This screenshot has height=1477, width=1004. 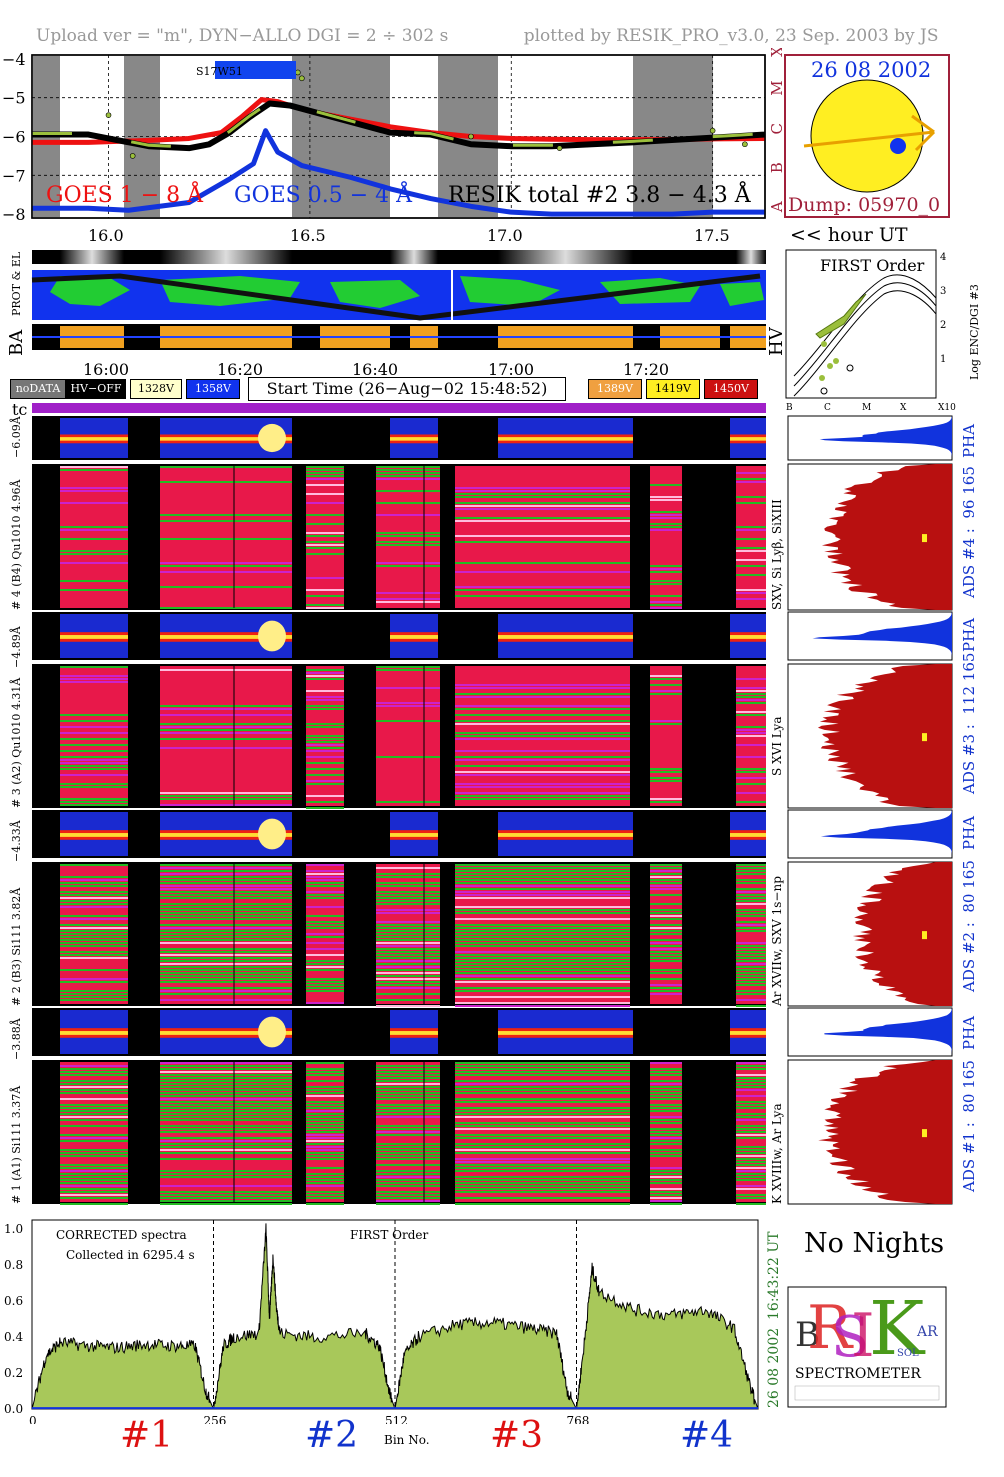 What do you see at coordinates (332, 1435) in the screenshot?
I see `channel-2-label: #2` at bounding box center [332, 1435].